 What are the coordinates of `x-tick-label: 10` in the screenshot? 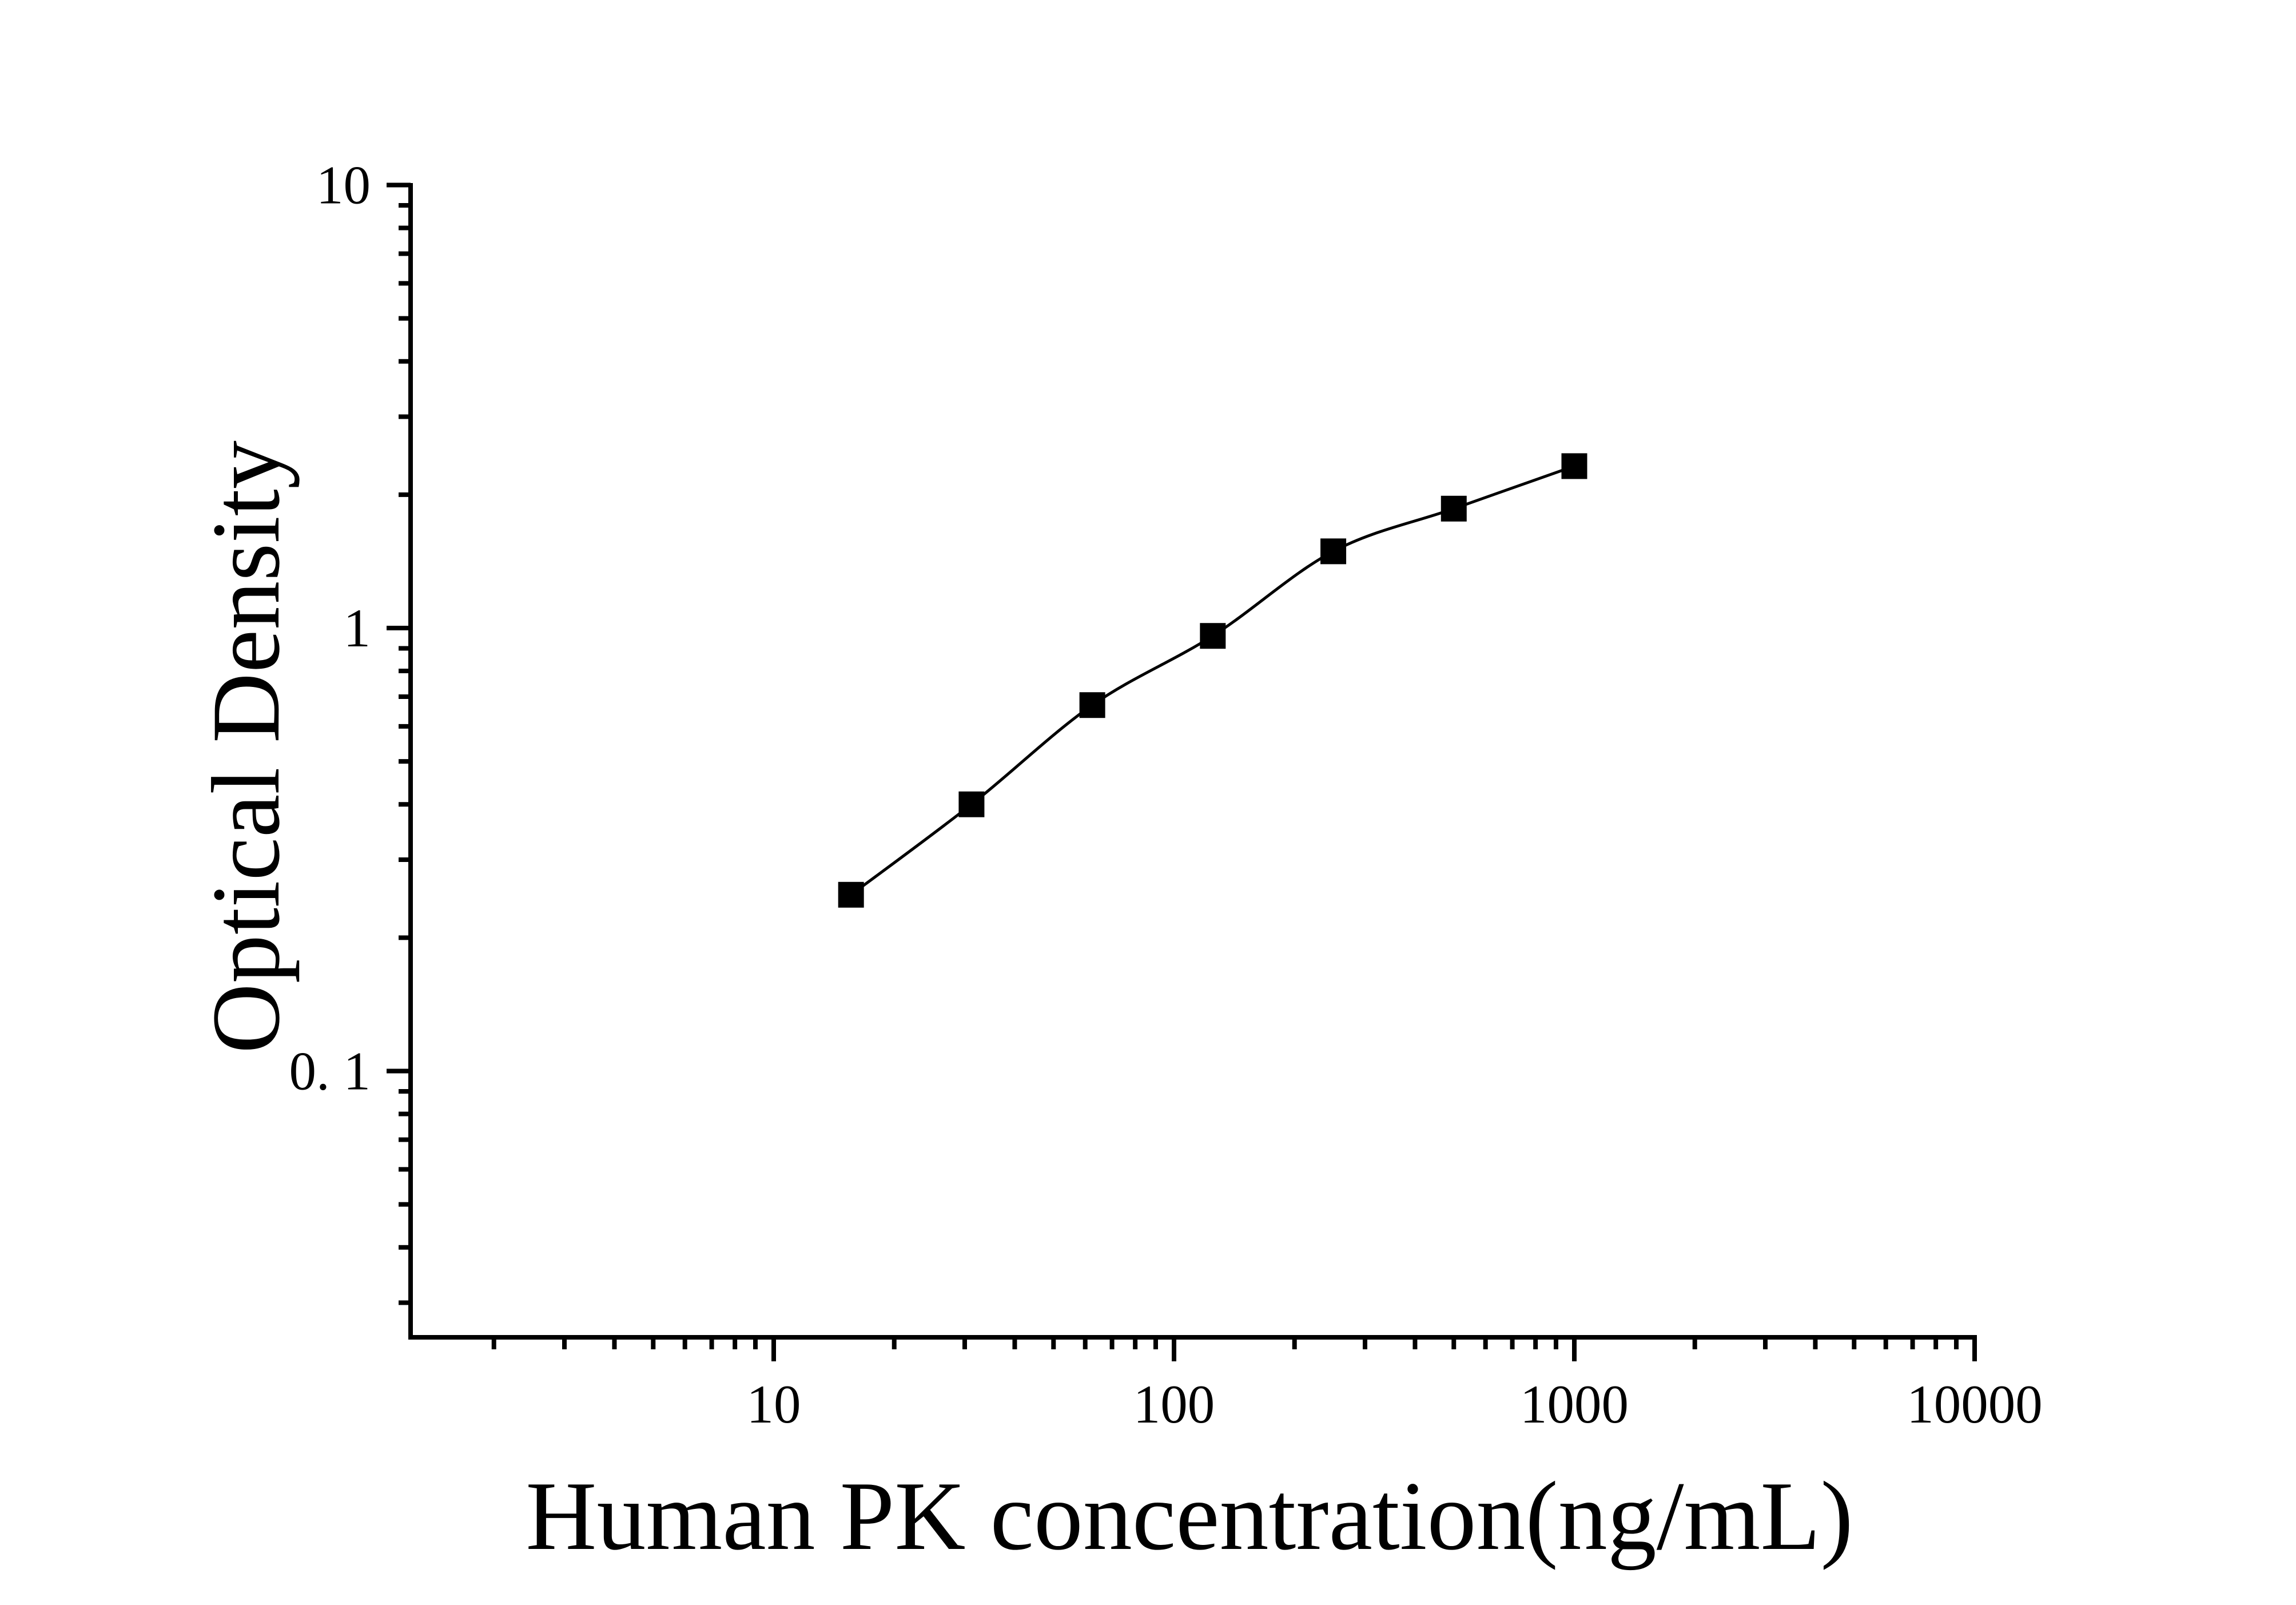 It's located at (774, 1404).